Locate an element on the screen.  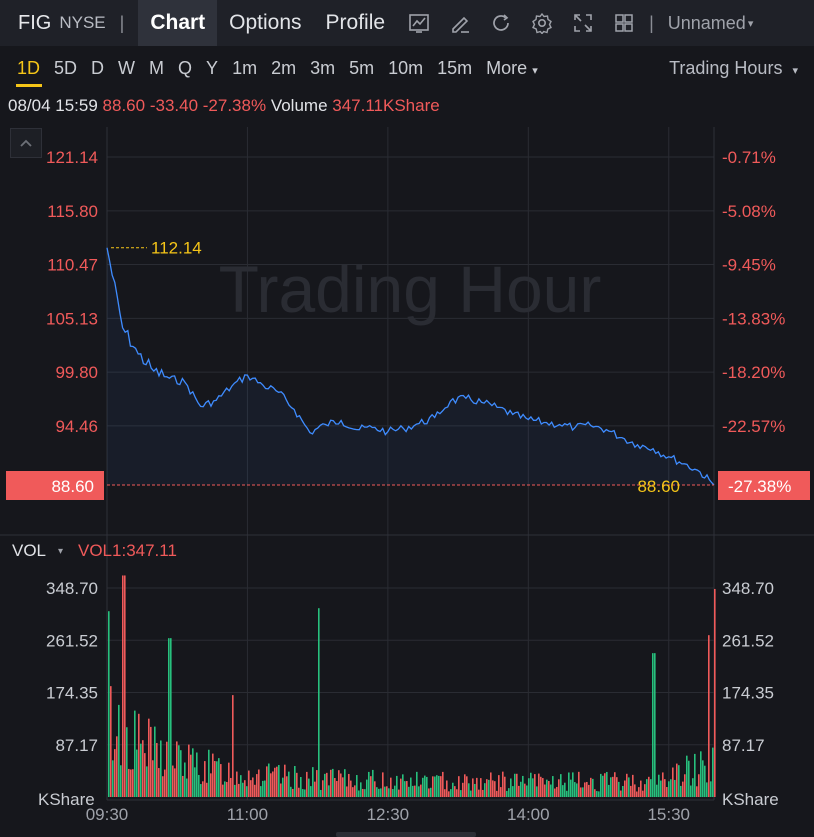
chart-scrollbar is located at coordinates (406, 834).